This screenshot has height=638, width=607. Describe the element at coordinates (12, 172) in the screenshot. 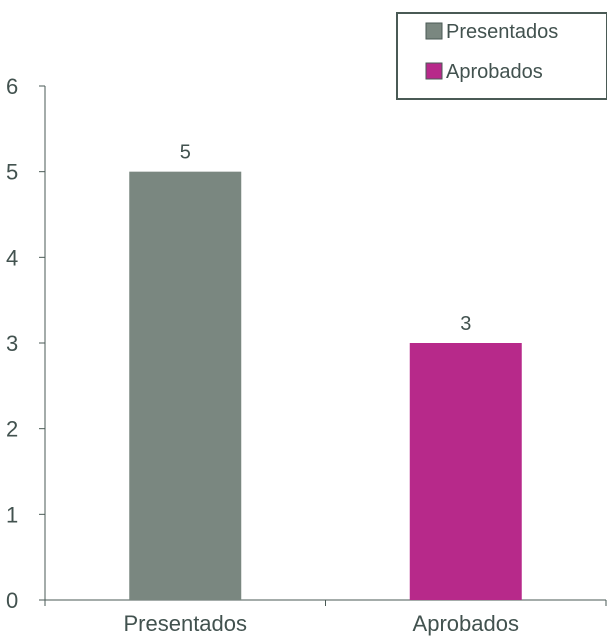

I see `y-tick-label-5: 5` at that location.